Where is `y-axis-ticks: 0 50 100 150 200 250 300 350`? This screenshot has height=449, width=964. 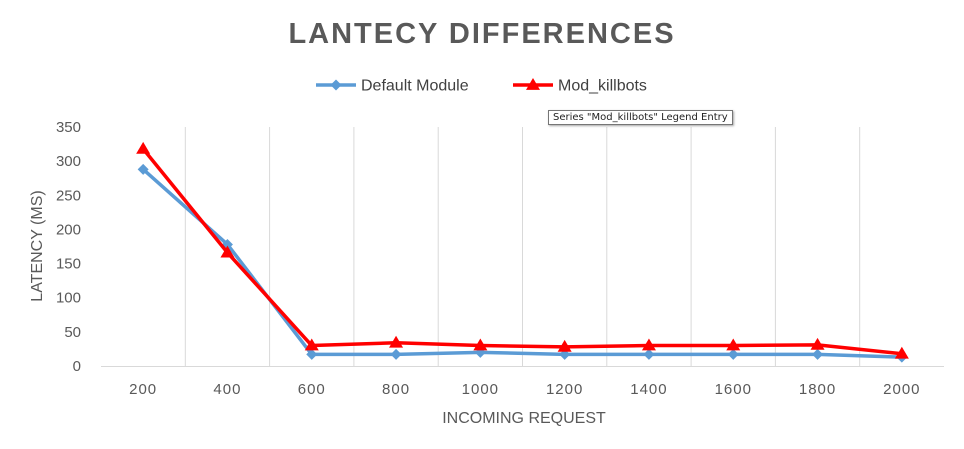
y-axis-ticks: 0 50 100 150 200 250 300 350 is located at coordinates (68, 247).